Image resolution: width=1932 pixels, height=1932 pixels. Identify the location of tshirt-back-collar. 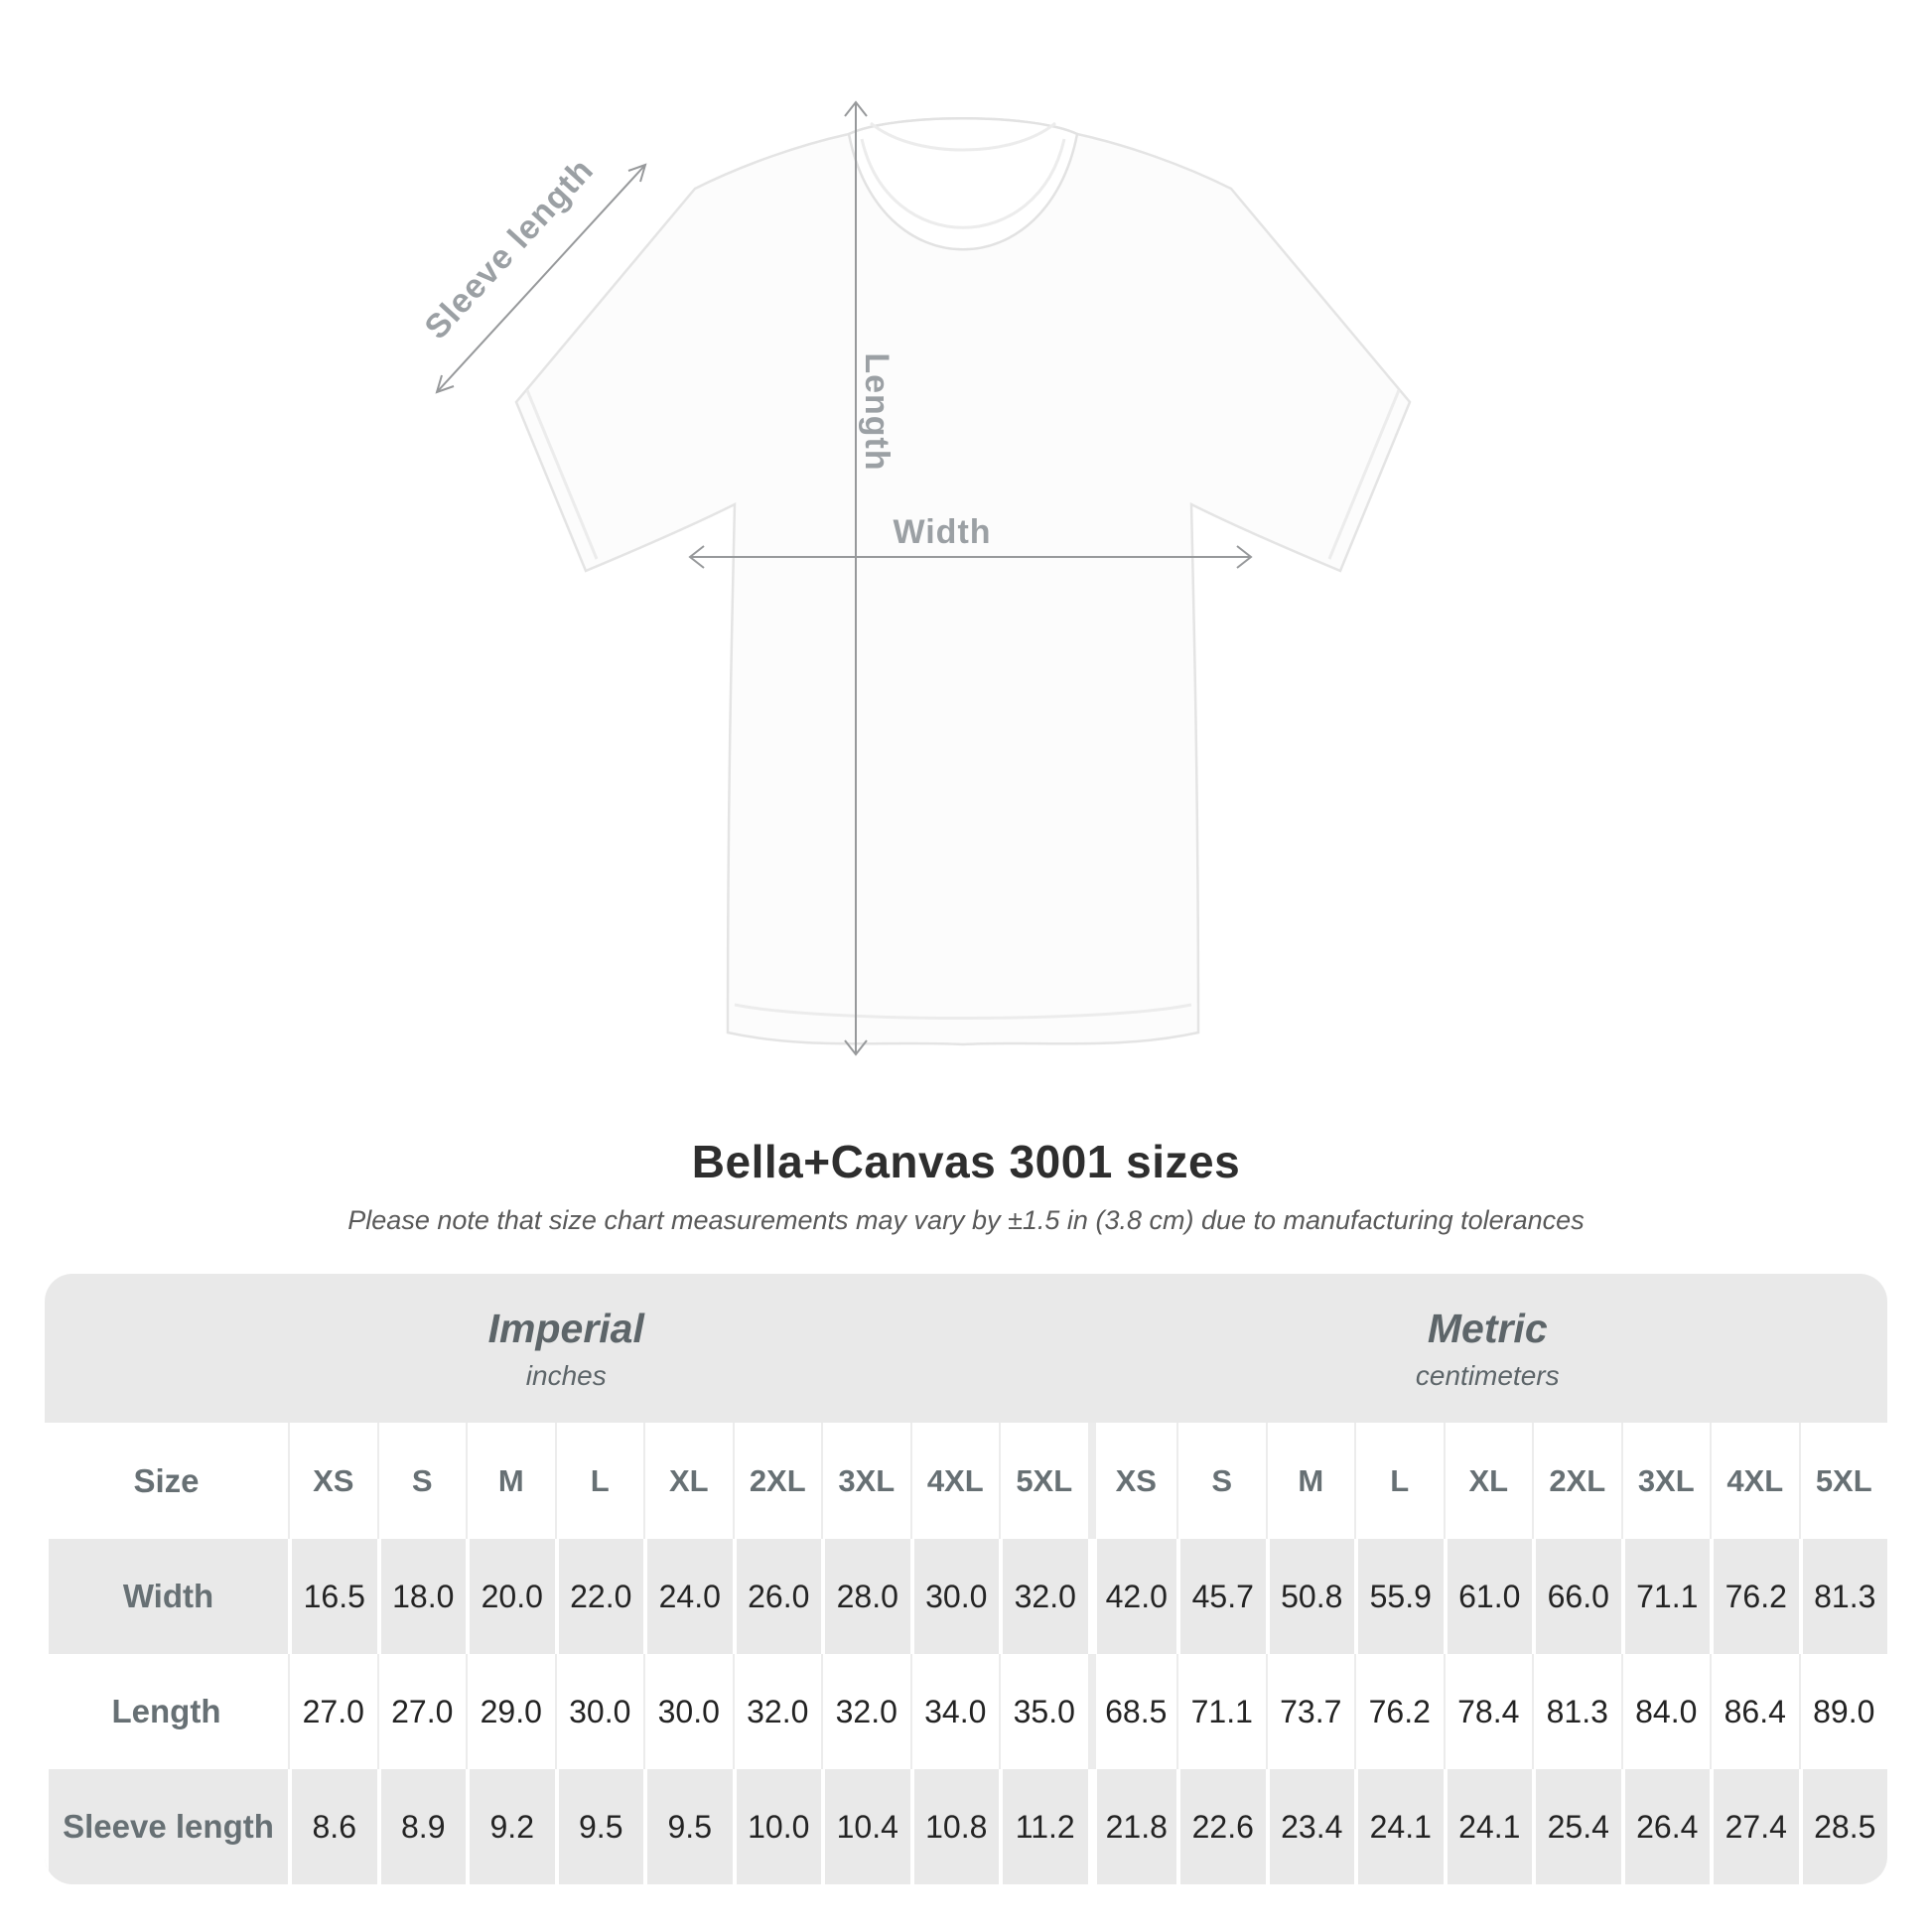
(963, 137).